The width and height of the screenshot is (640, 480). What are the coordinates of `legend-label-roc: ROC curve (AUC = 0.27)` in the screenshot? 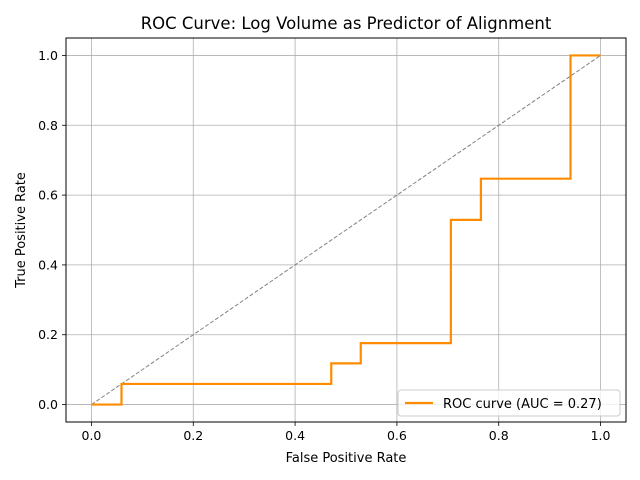 It's located at (522, 404).